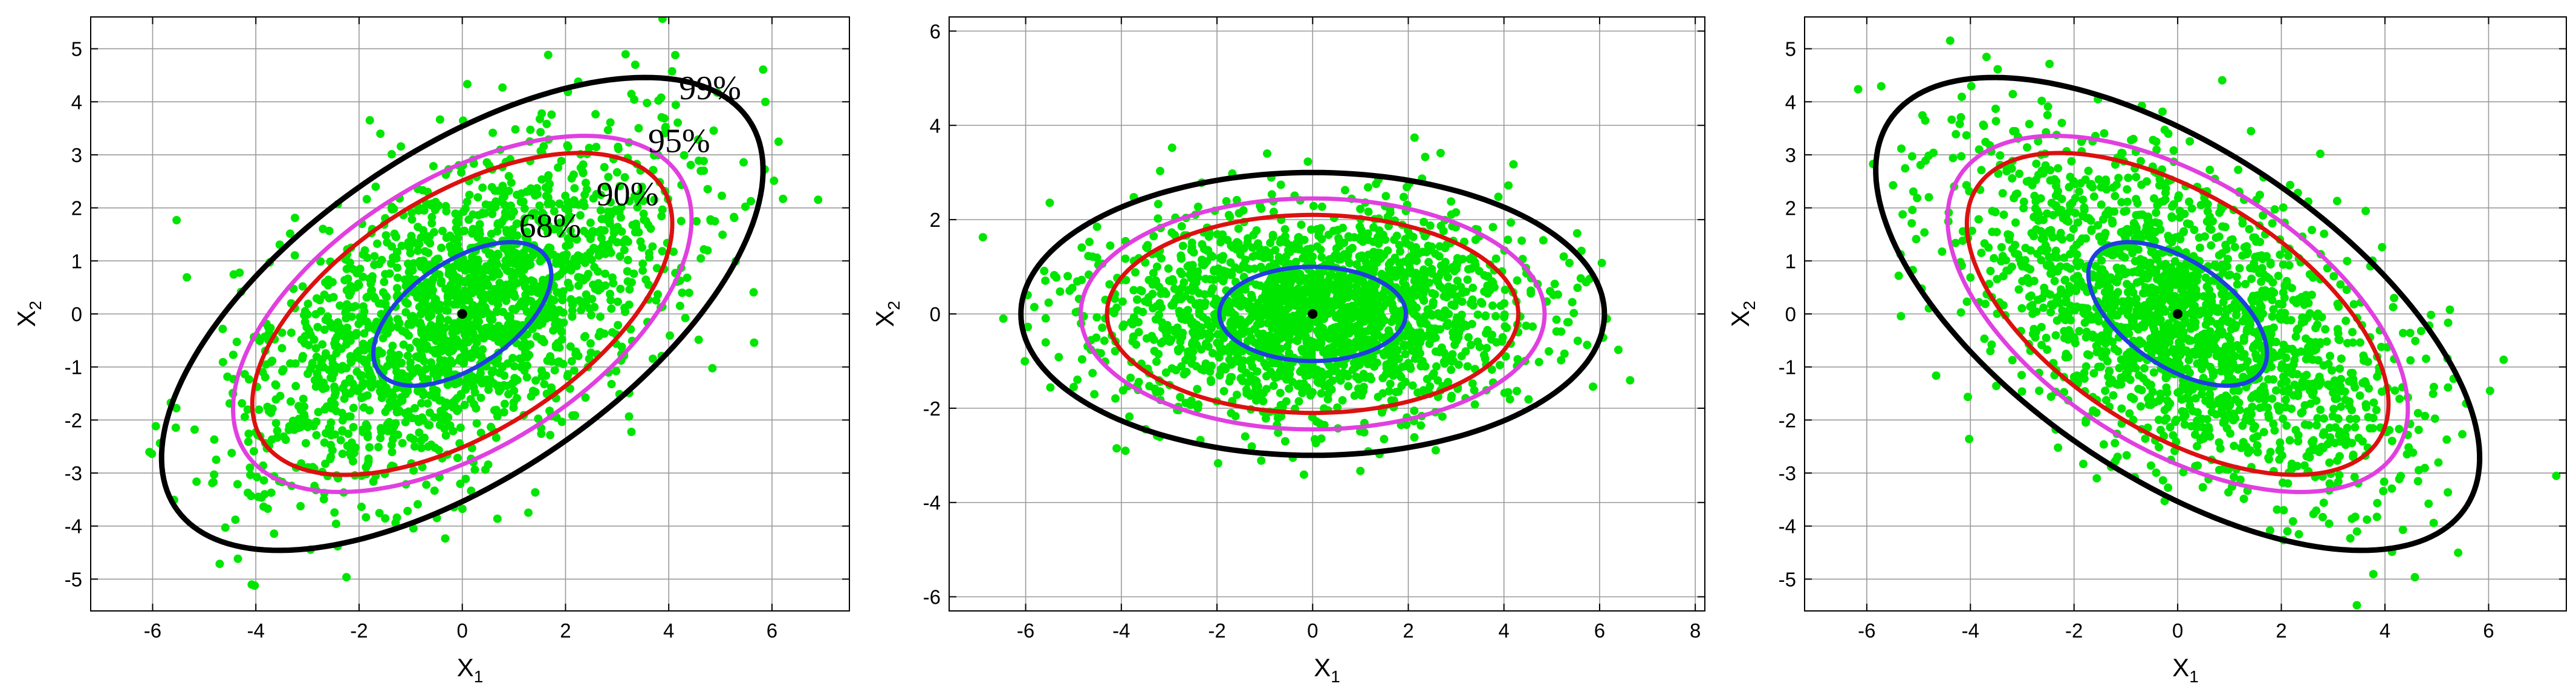 This screenshot has height=695, width=2576. What do you see at coordinates (1313, 314) in the screenshot?
I see `contour-95pct` at bounding box center [1313, 314].